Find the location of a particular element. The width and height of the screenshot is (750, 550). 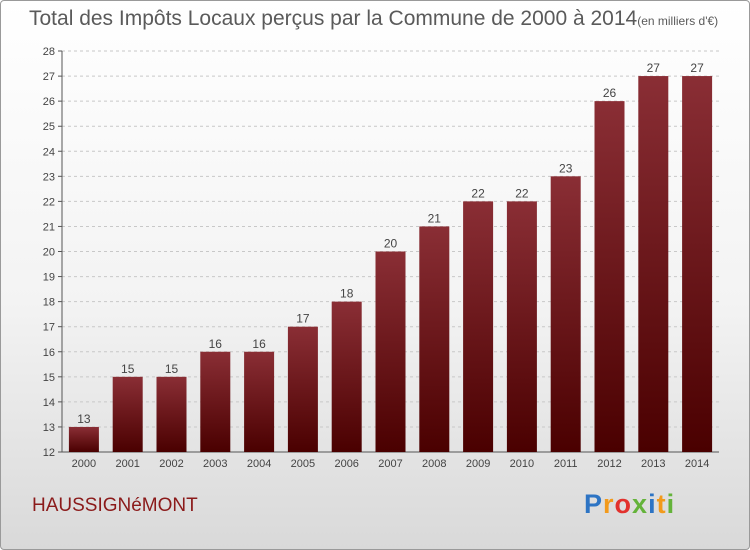

logo-letter: x is located at coordinates (640, 504).